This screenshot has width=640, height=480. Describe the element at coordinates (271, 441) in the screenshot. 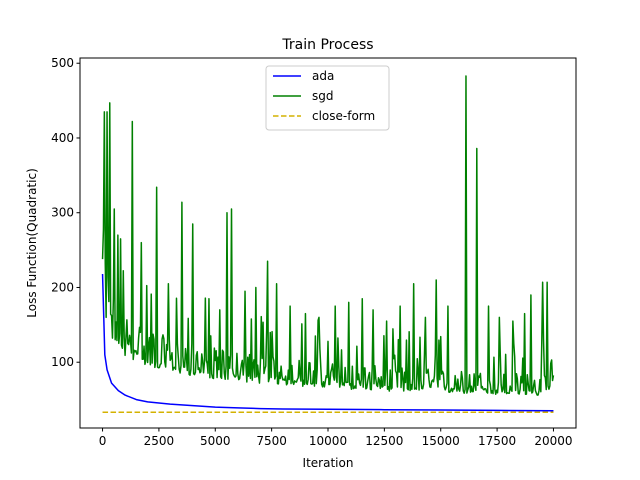

I see `x-tick-label: 7500` at that location.